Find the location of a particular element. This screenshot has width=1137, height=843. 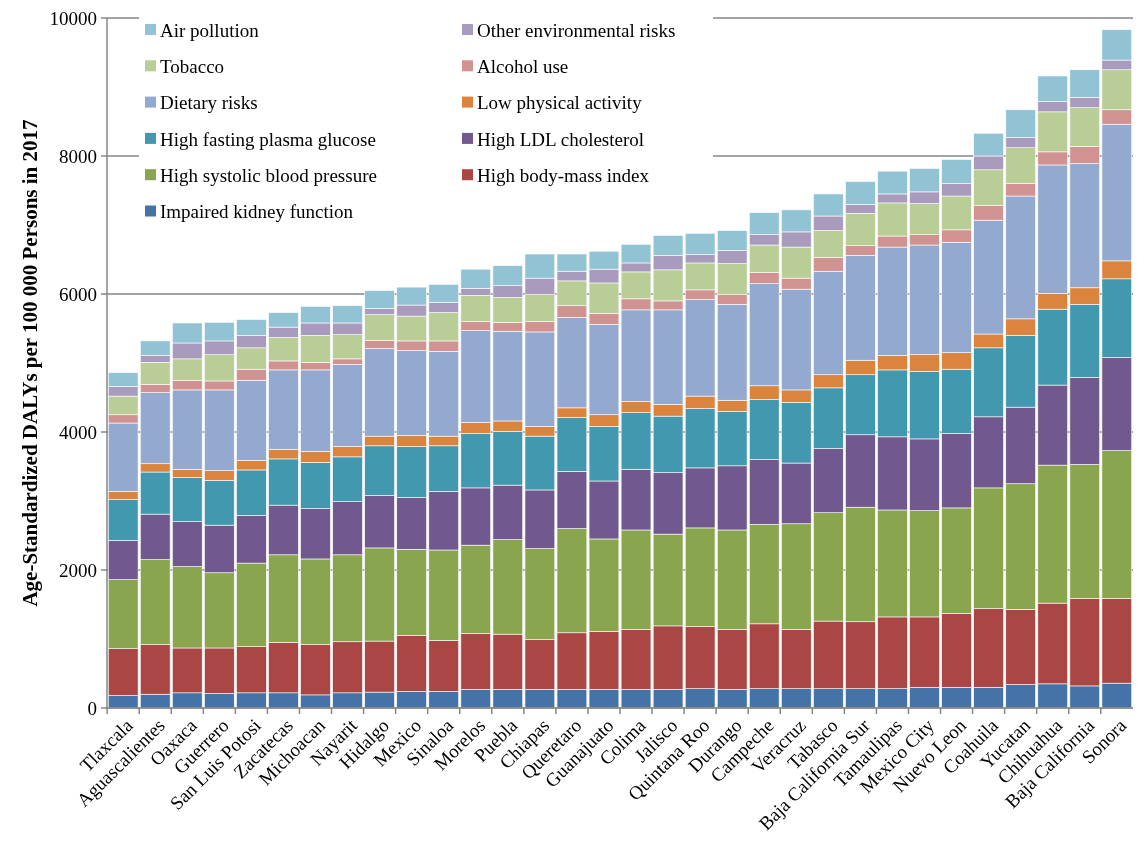

legend-label: Other environmental risks is located at coordinates (576, 30).